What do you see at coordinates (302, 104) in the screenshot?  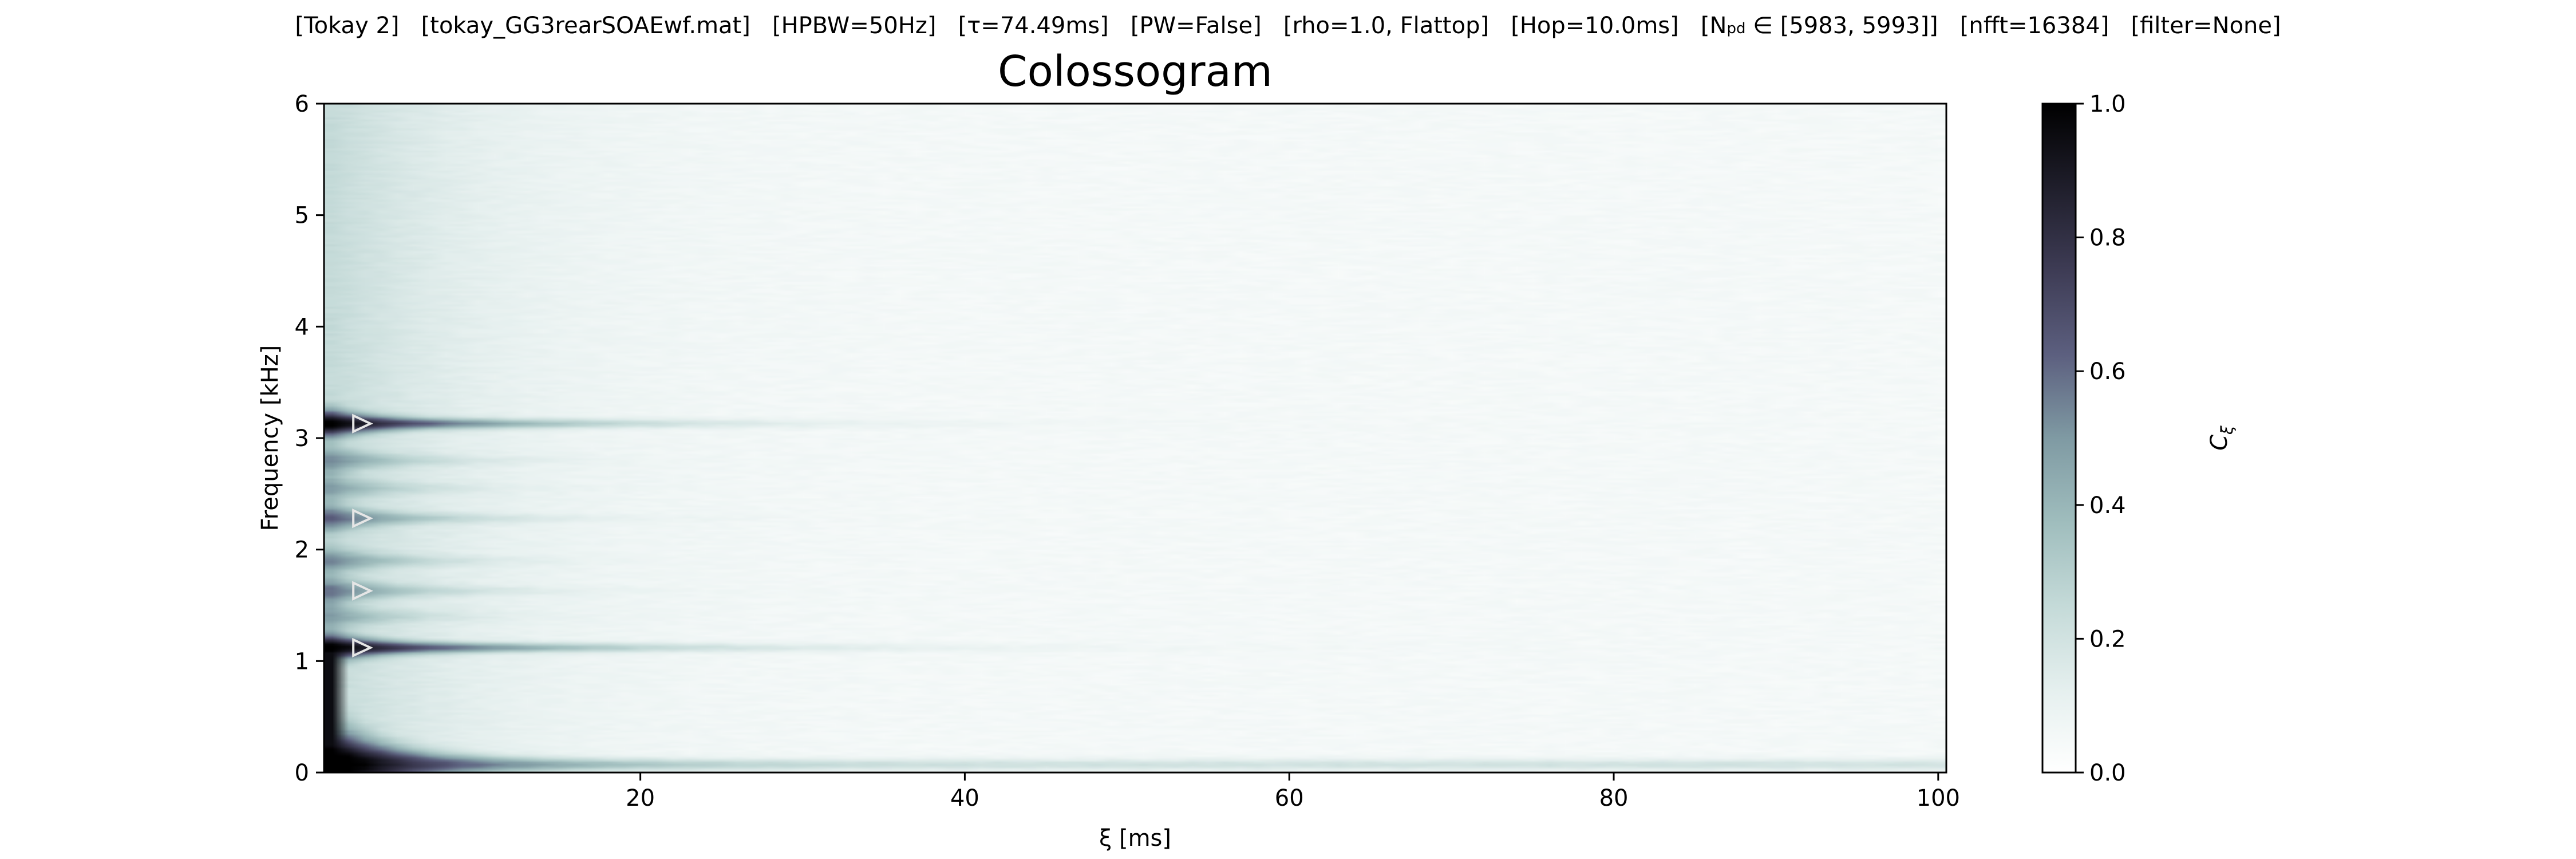 I see `y-tick-label: 6` at bounding box center [302, 104].